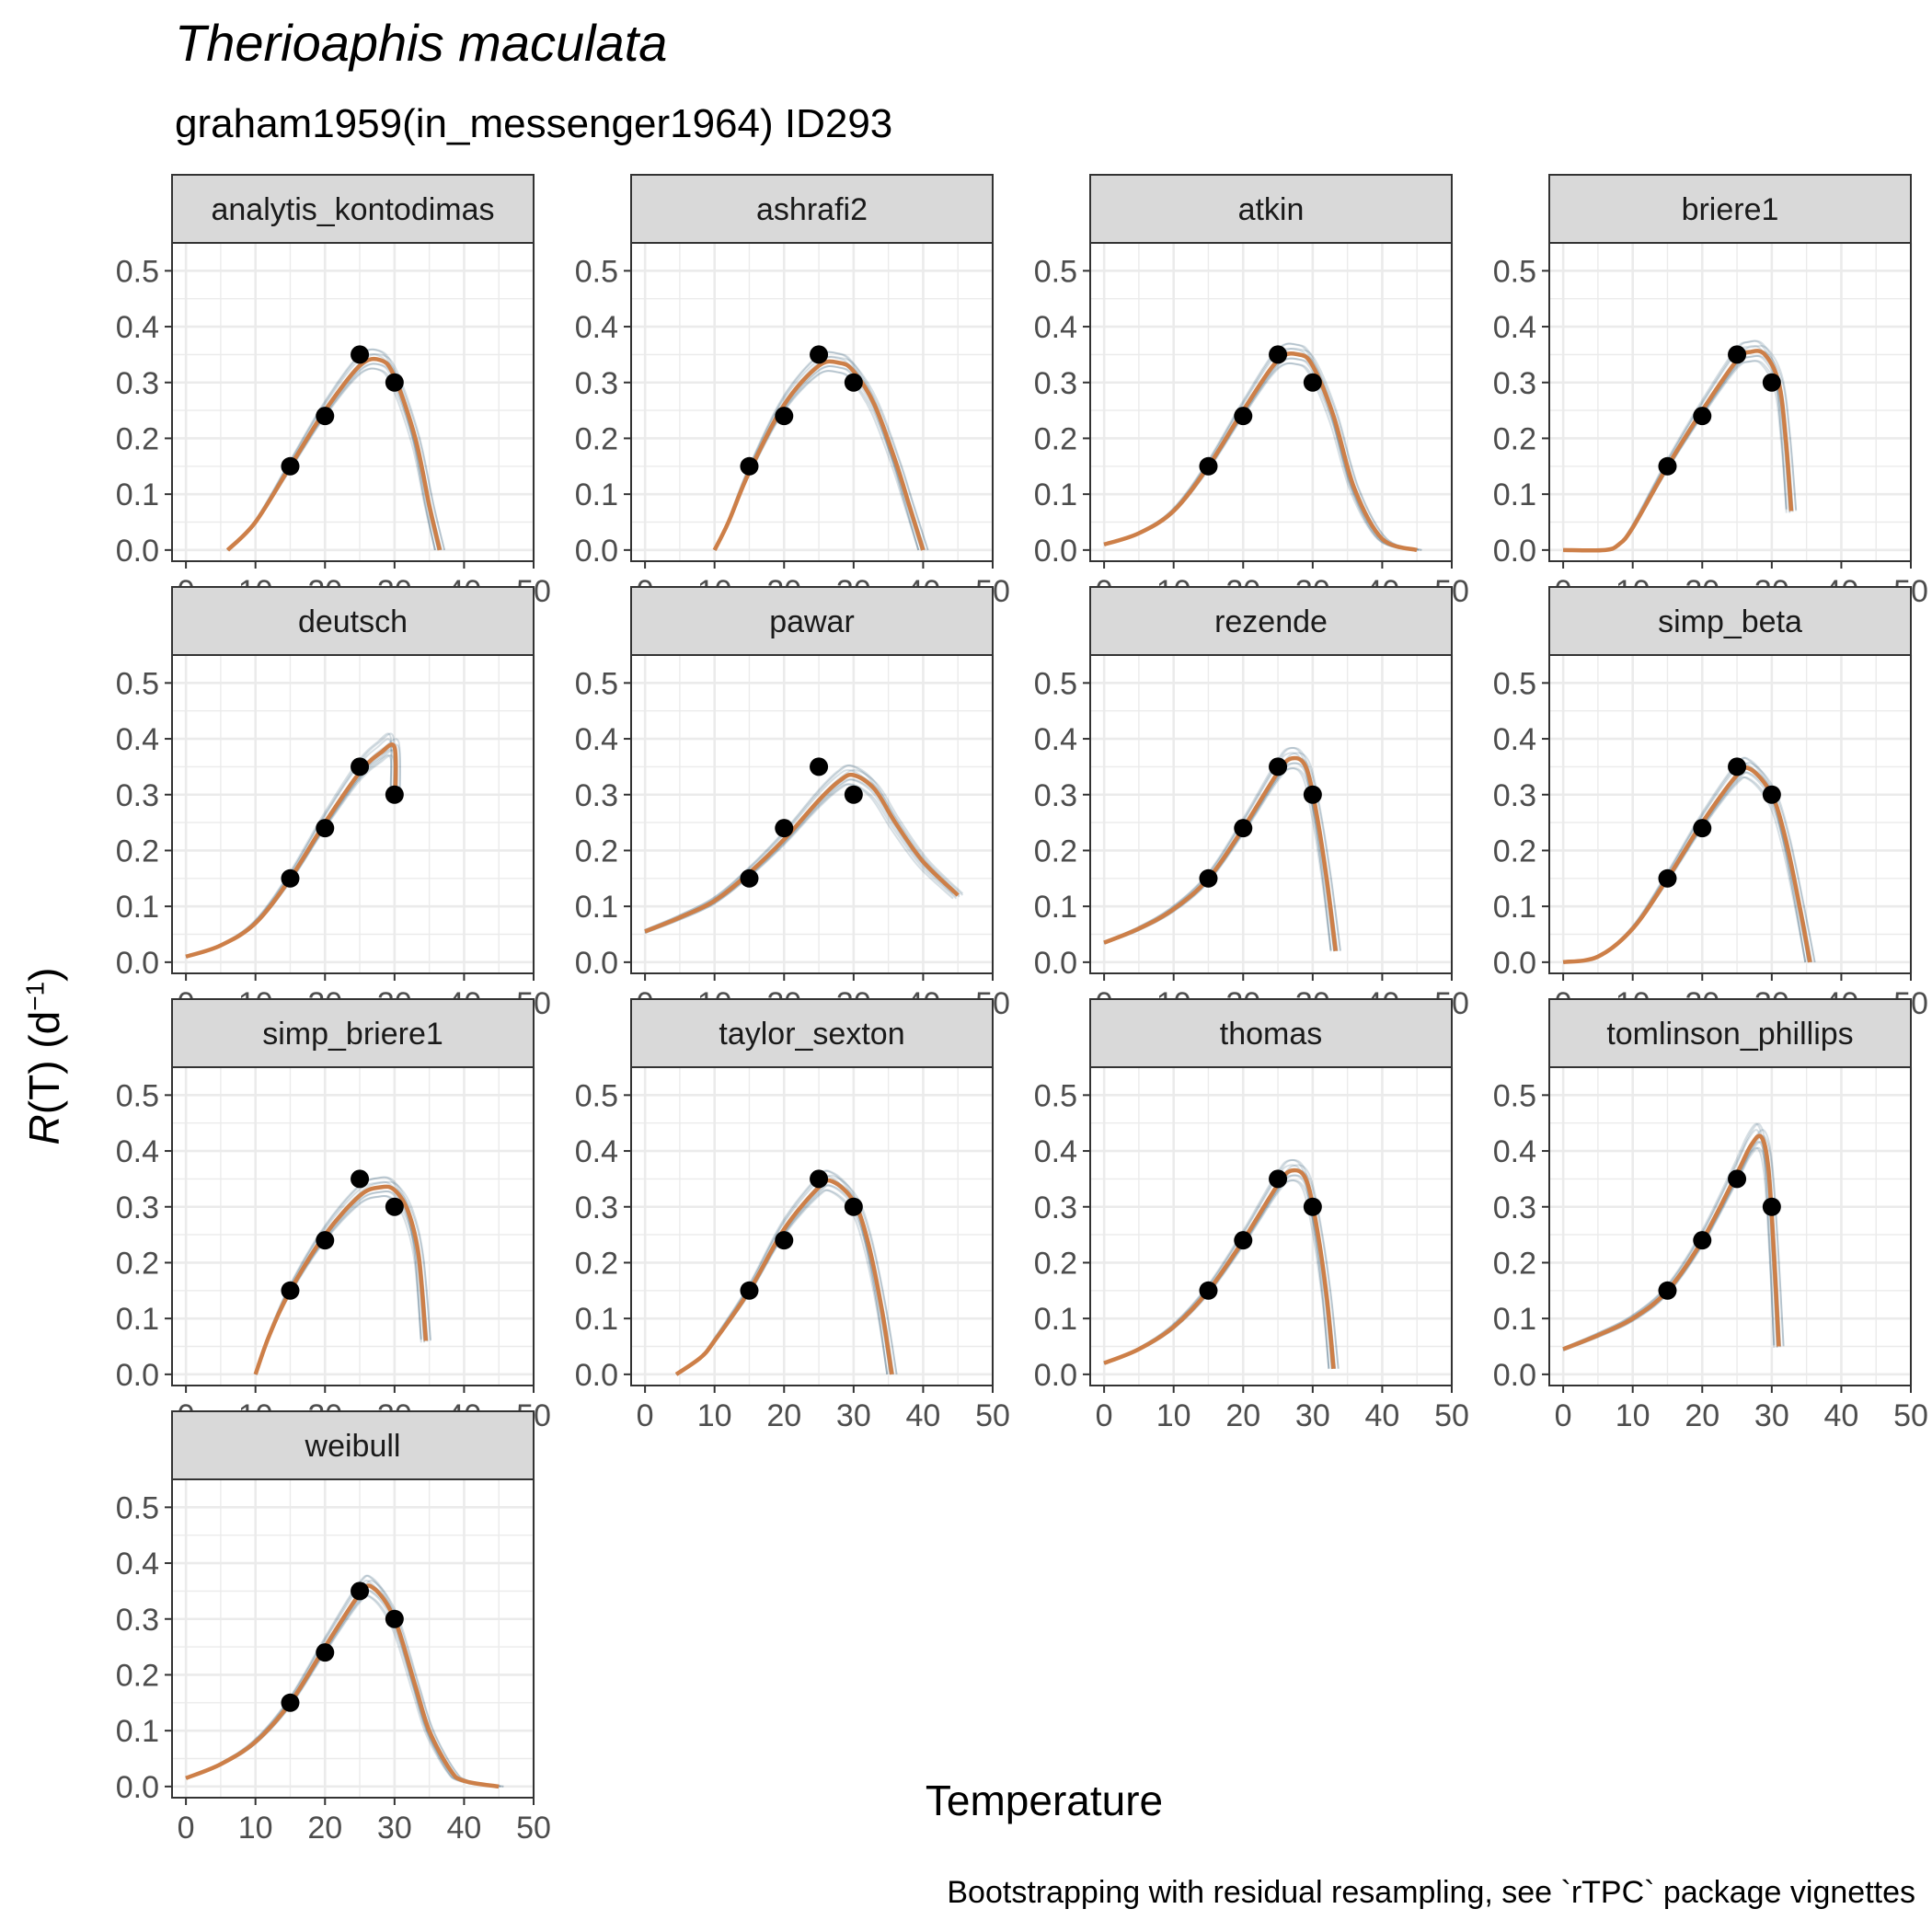  Describe the element at coordinates (993, 1415) in the screenshot. I see `x-tick-label: 50` at that location.